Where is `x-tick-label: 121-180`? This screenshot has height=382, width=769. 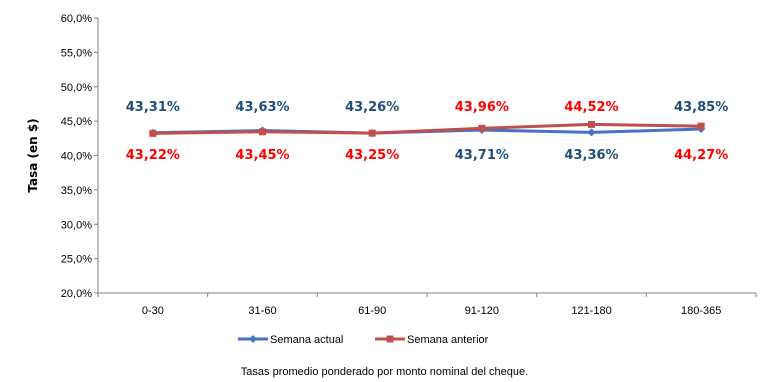
x-tick-label: 121-180 is located at coordinates (591, 311).